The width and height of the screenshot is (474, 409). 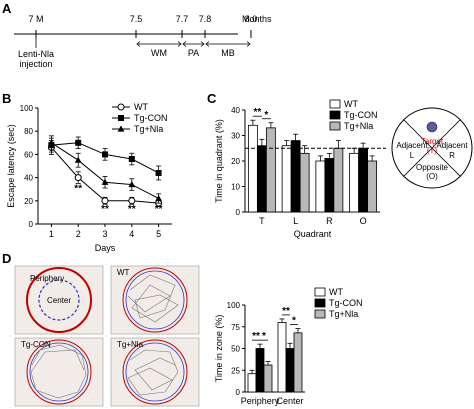 I want to click on y-axis-label: Time in quadrant (%), so click(x=219, y=161).